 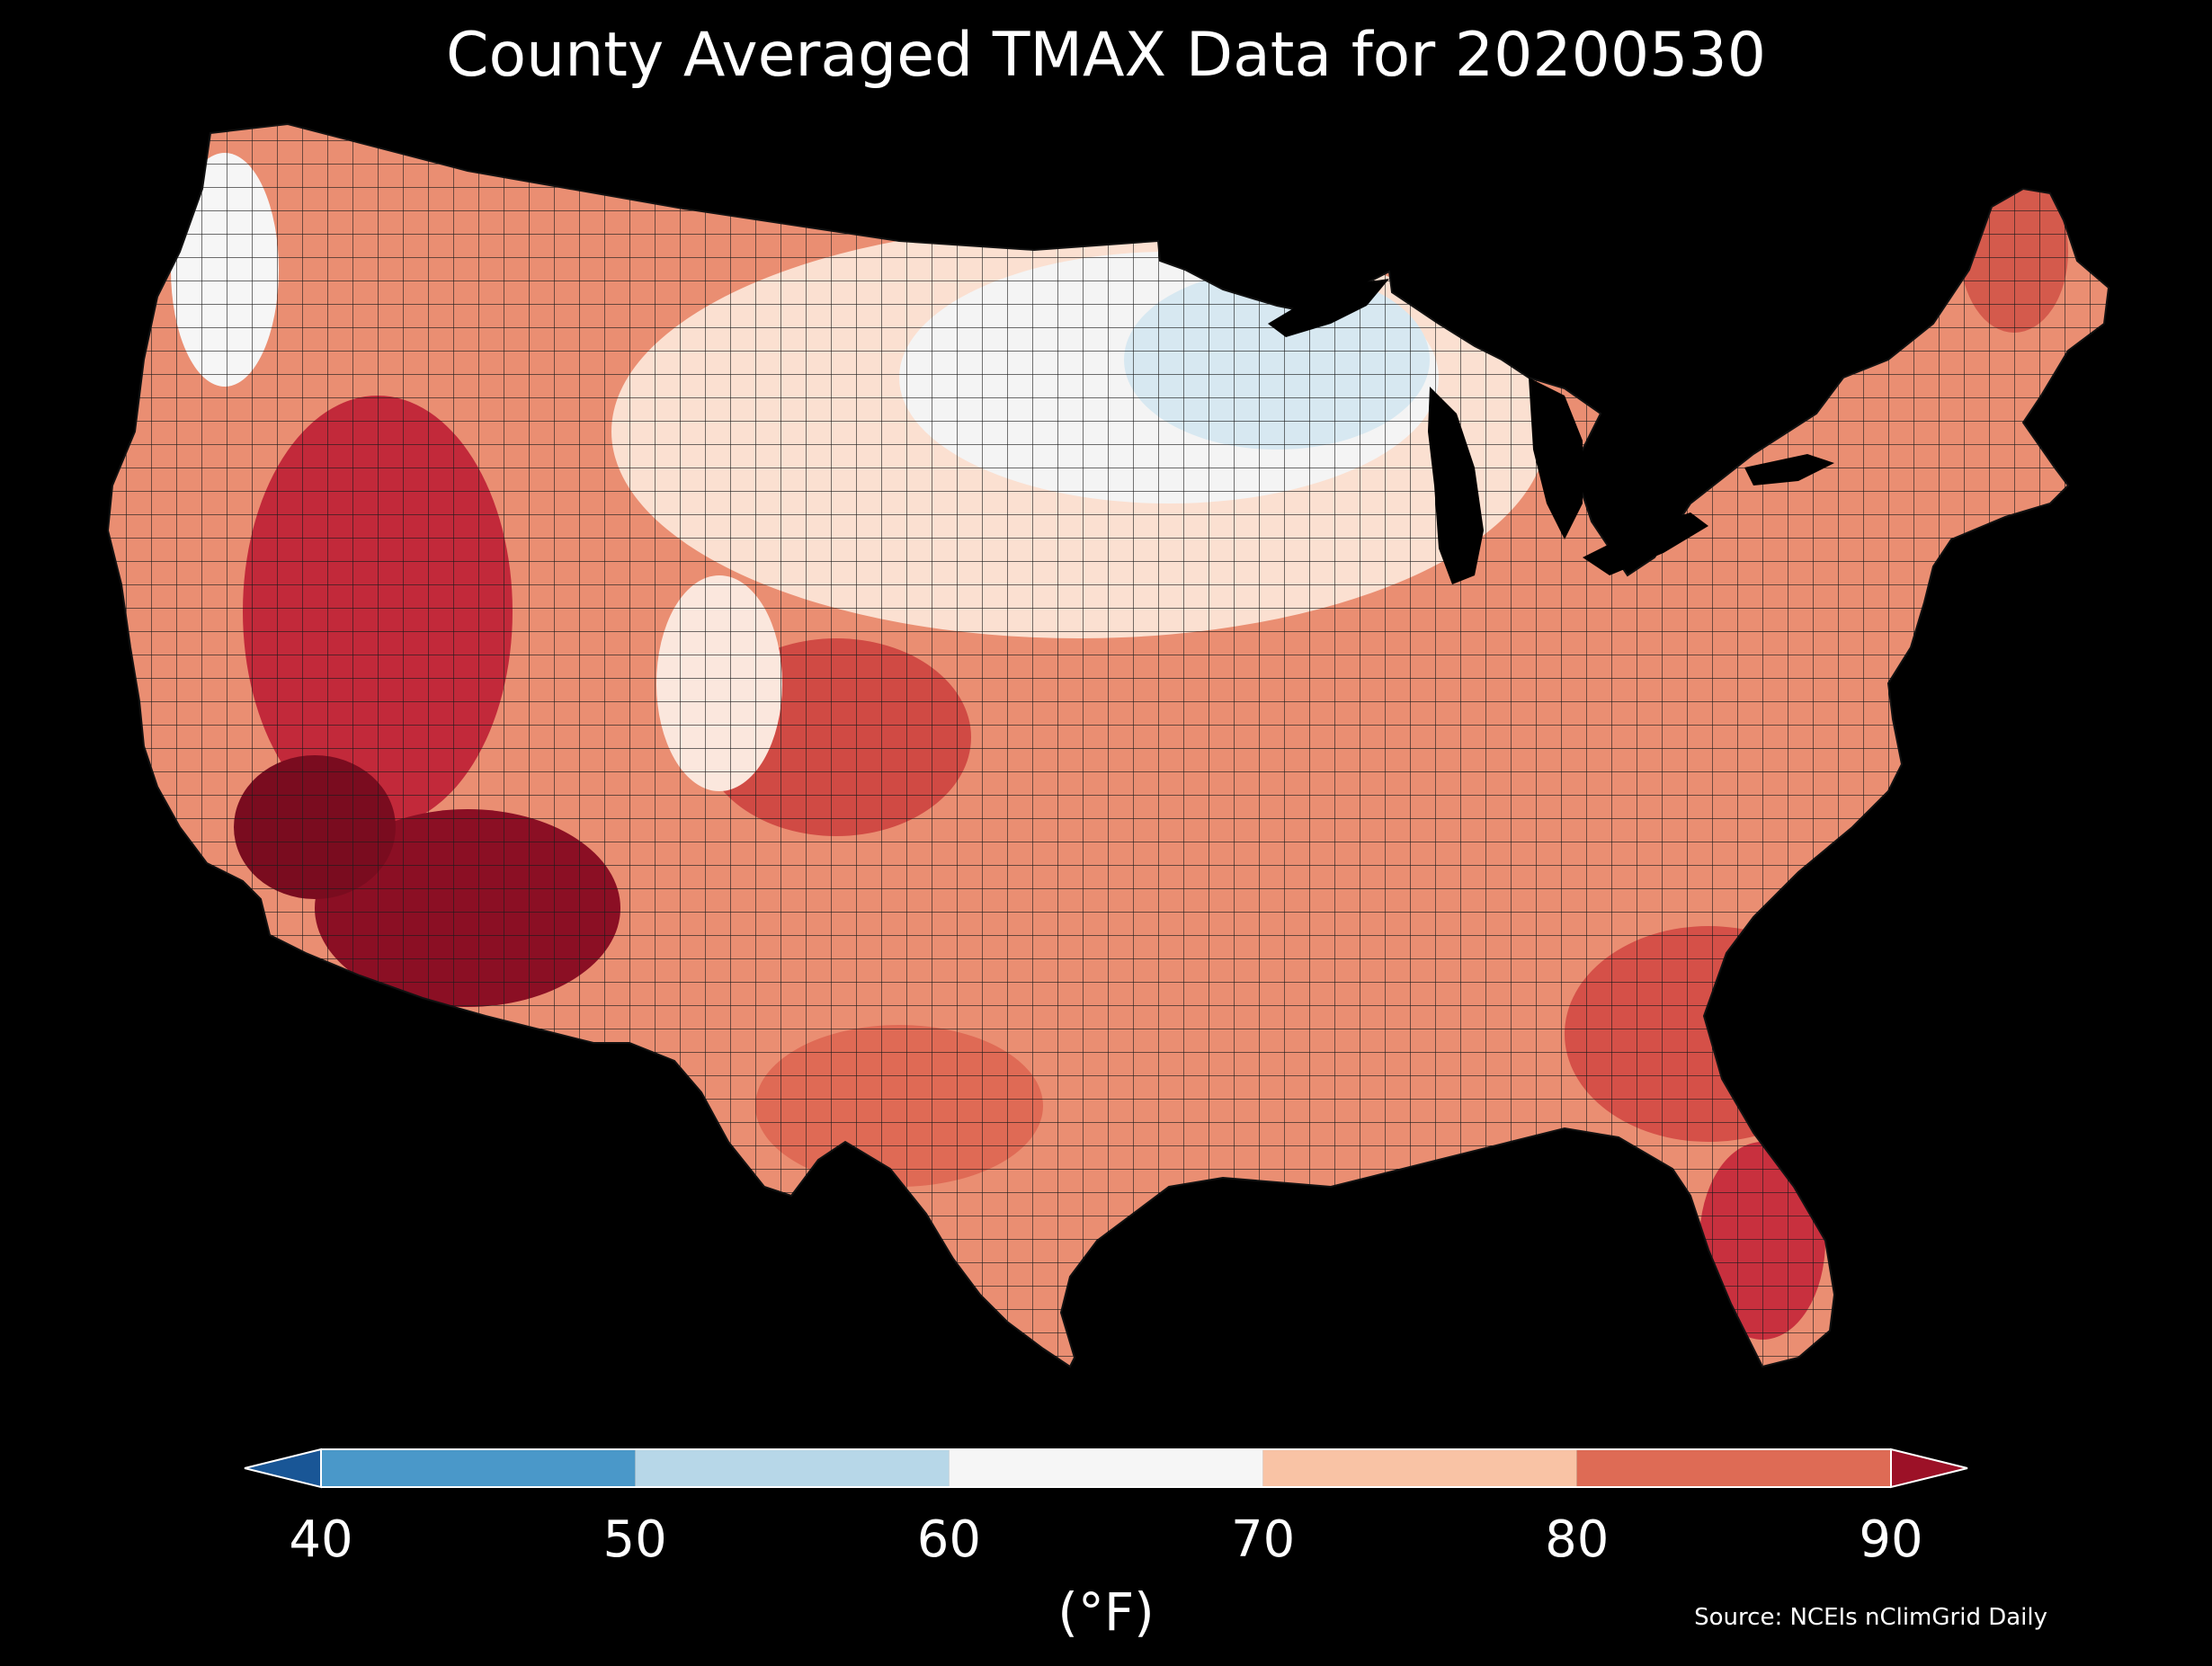 What do you see at coordinates (321, 1540) in the screenshot?
I see `colorbar-tick-40: 40` at bounding box center [321, 1540].